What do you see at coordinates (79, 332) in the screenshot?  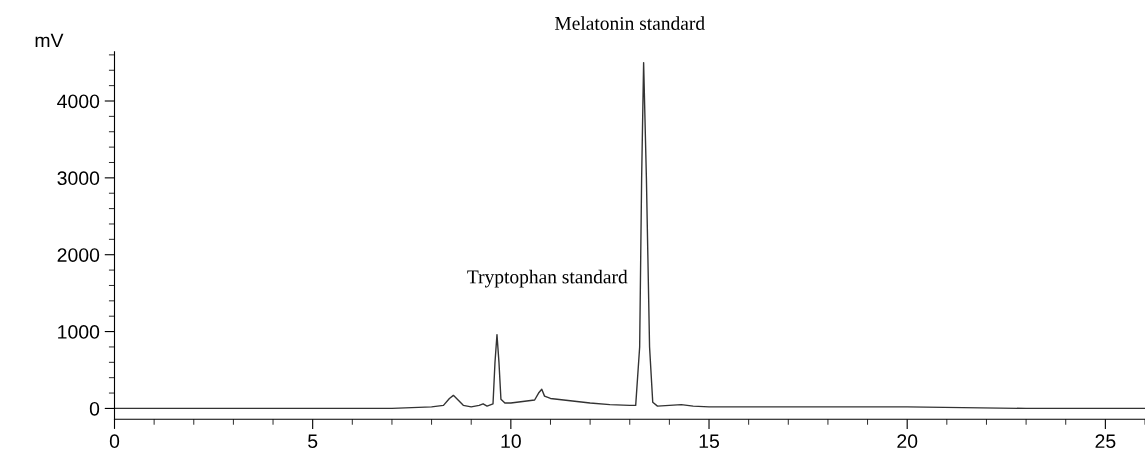 I see `y-tick-label: 1000` at bounding box center [79, 332].